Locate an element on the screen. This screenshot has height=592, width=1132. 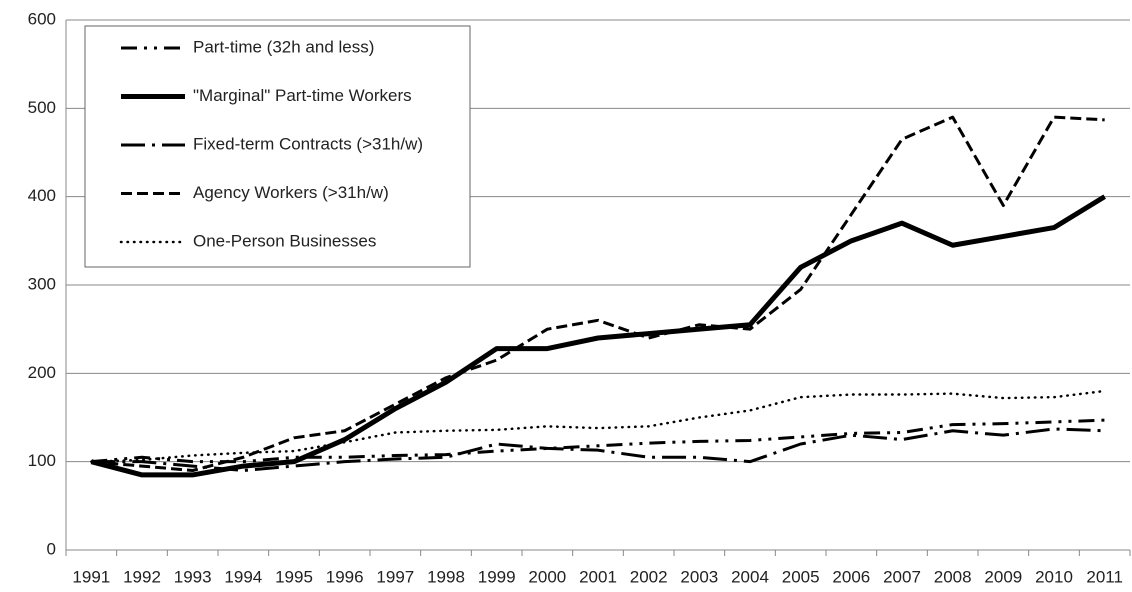
legend-label: "Marginal" Part-time Workers is located at coordinates (302, 95).